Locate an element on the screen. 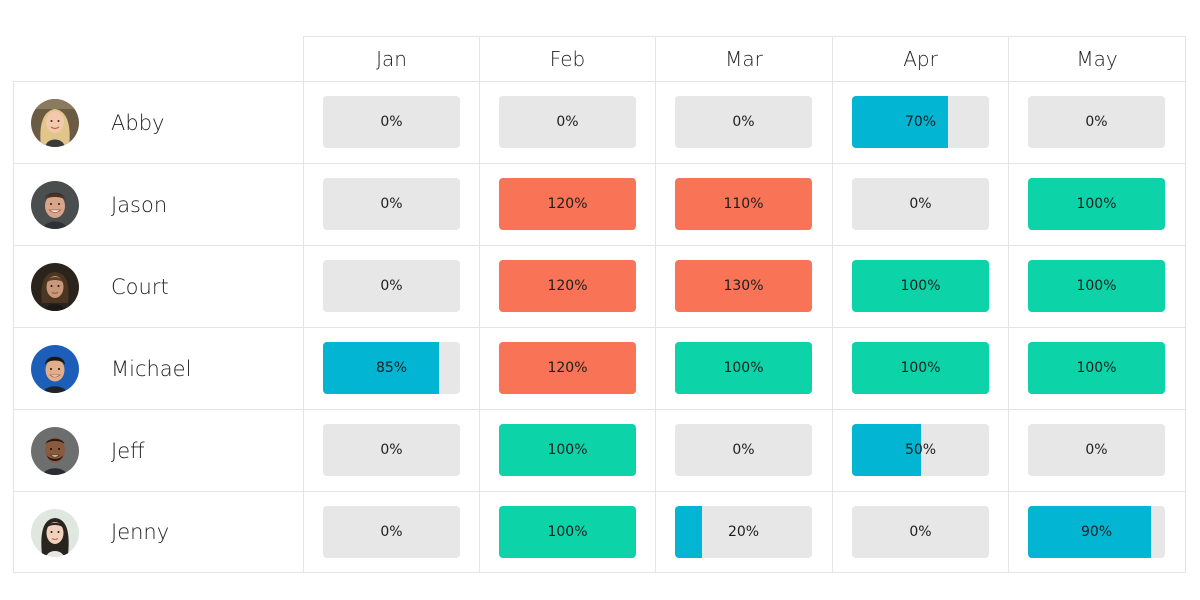 This screenshot has width=1200, height=600. avatar-bald-man-icon is located at coordinates (55, 451).